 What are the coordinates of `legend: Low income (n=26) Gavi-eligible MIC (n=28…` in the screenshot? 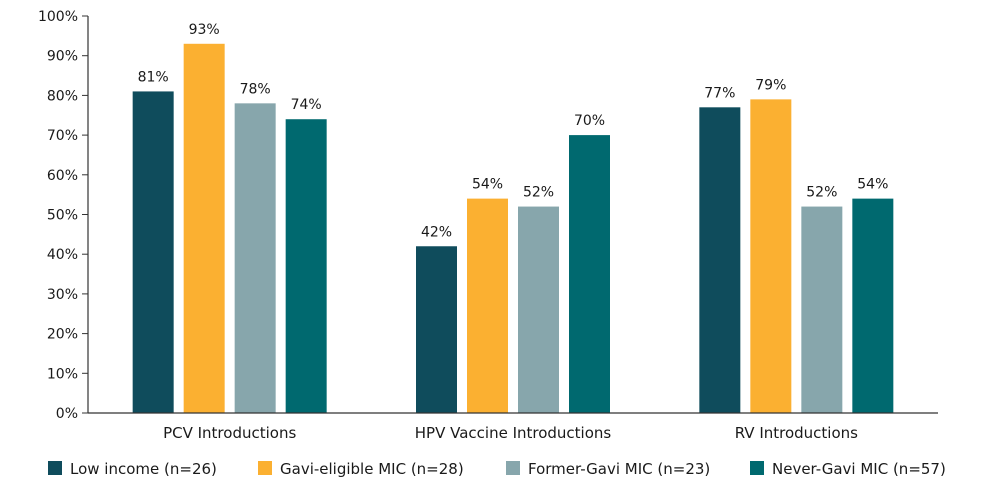 It's located at (497, 469).